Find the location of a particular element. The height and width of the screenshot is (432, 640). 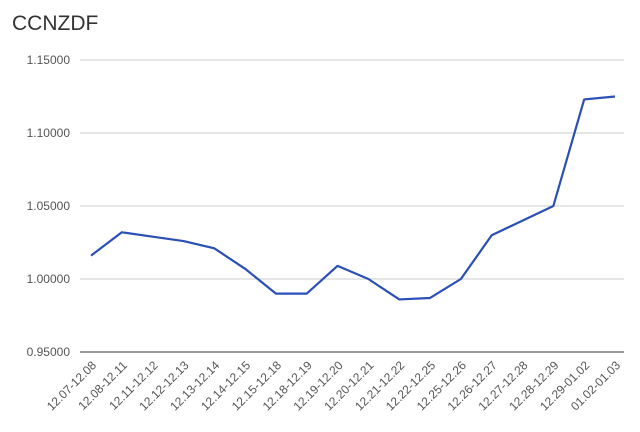

y-tick-label: 0.95000 is located at coordinates (49, 352).